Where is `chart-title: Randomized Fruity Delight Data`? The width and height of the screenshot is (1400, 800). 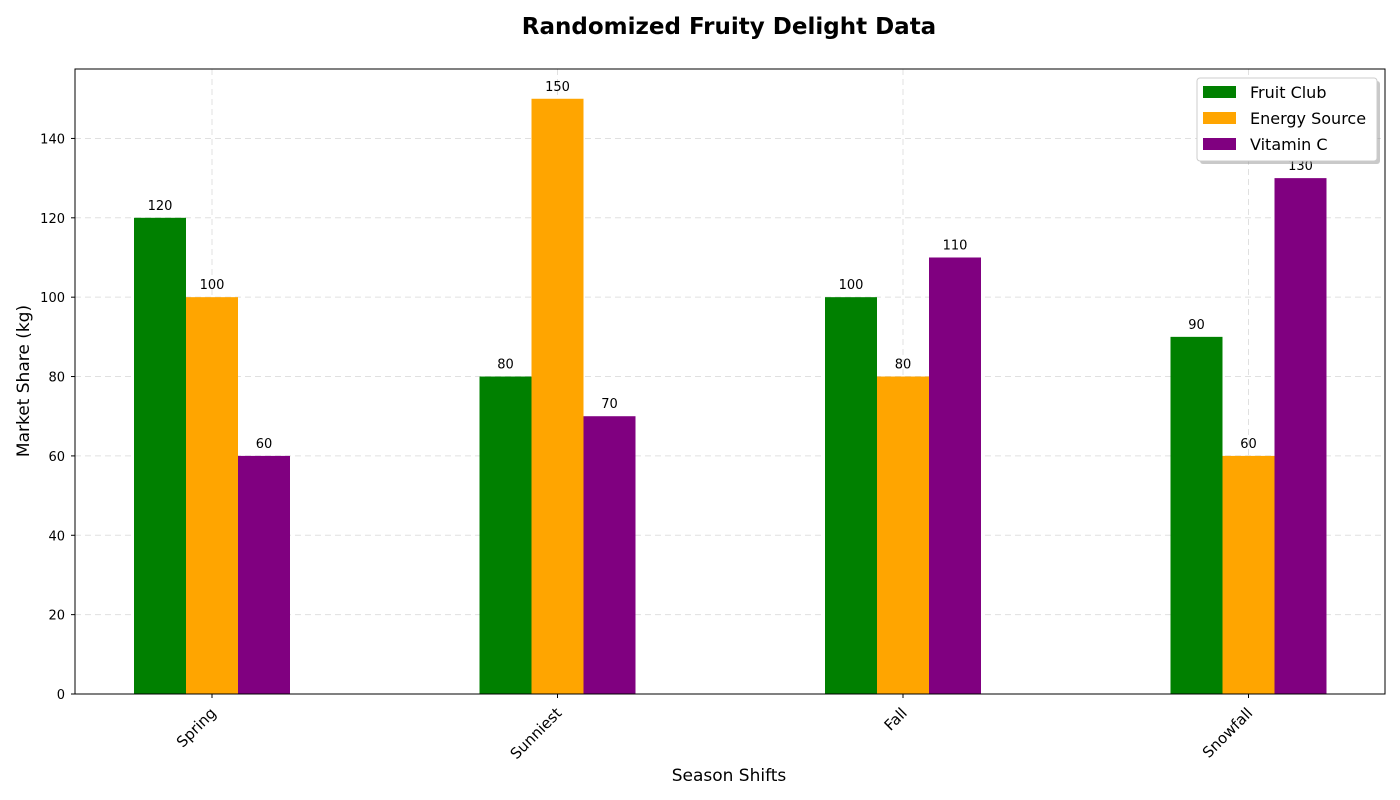 chart-title: Randomized Fruity Delight Data is located at coordinates (729, 27).